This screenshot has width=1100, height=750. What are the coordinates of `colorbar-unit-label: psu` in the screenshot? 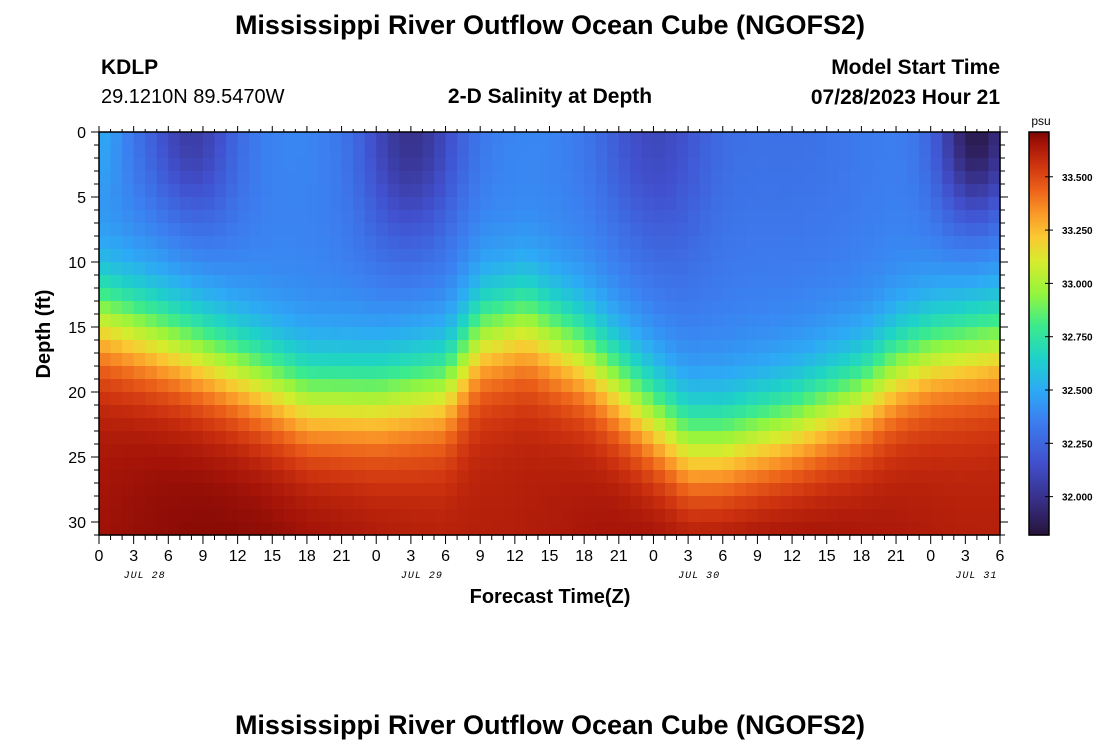 It's located at (1040, 121).